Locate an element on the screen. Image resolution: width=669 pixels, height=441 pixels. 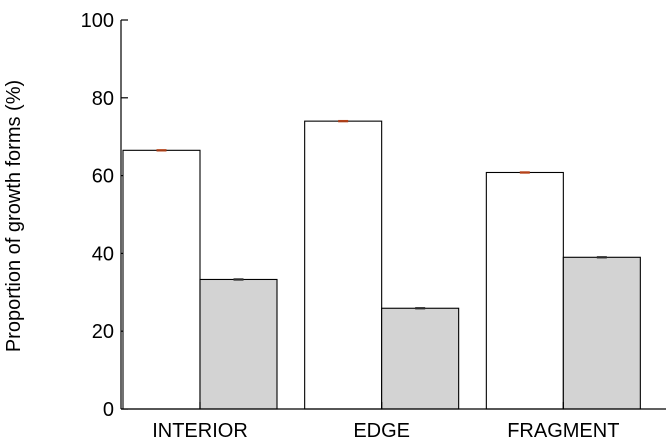
y-axis-title: Proportion of growth forms (%) is located at coordinates (14, 216).